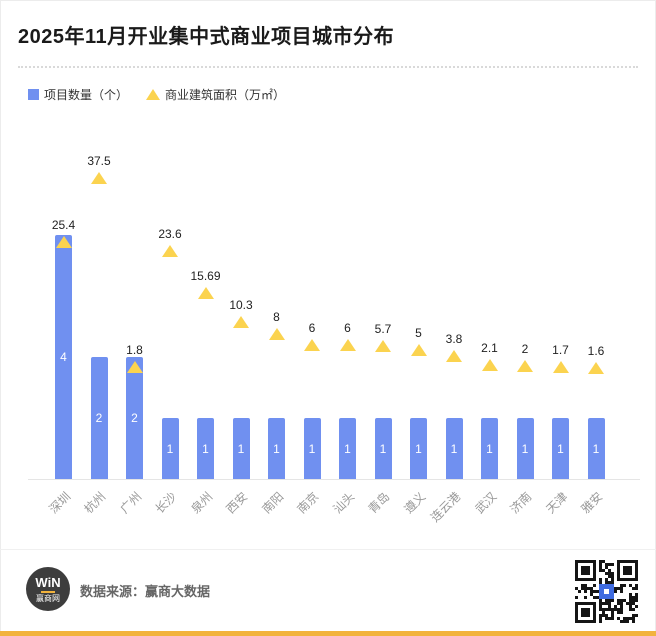 The image size is (656, 636). I want to click on triangle-marker-泉州, so click(205, 293).